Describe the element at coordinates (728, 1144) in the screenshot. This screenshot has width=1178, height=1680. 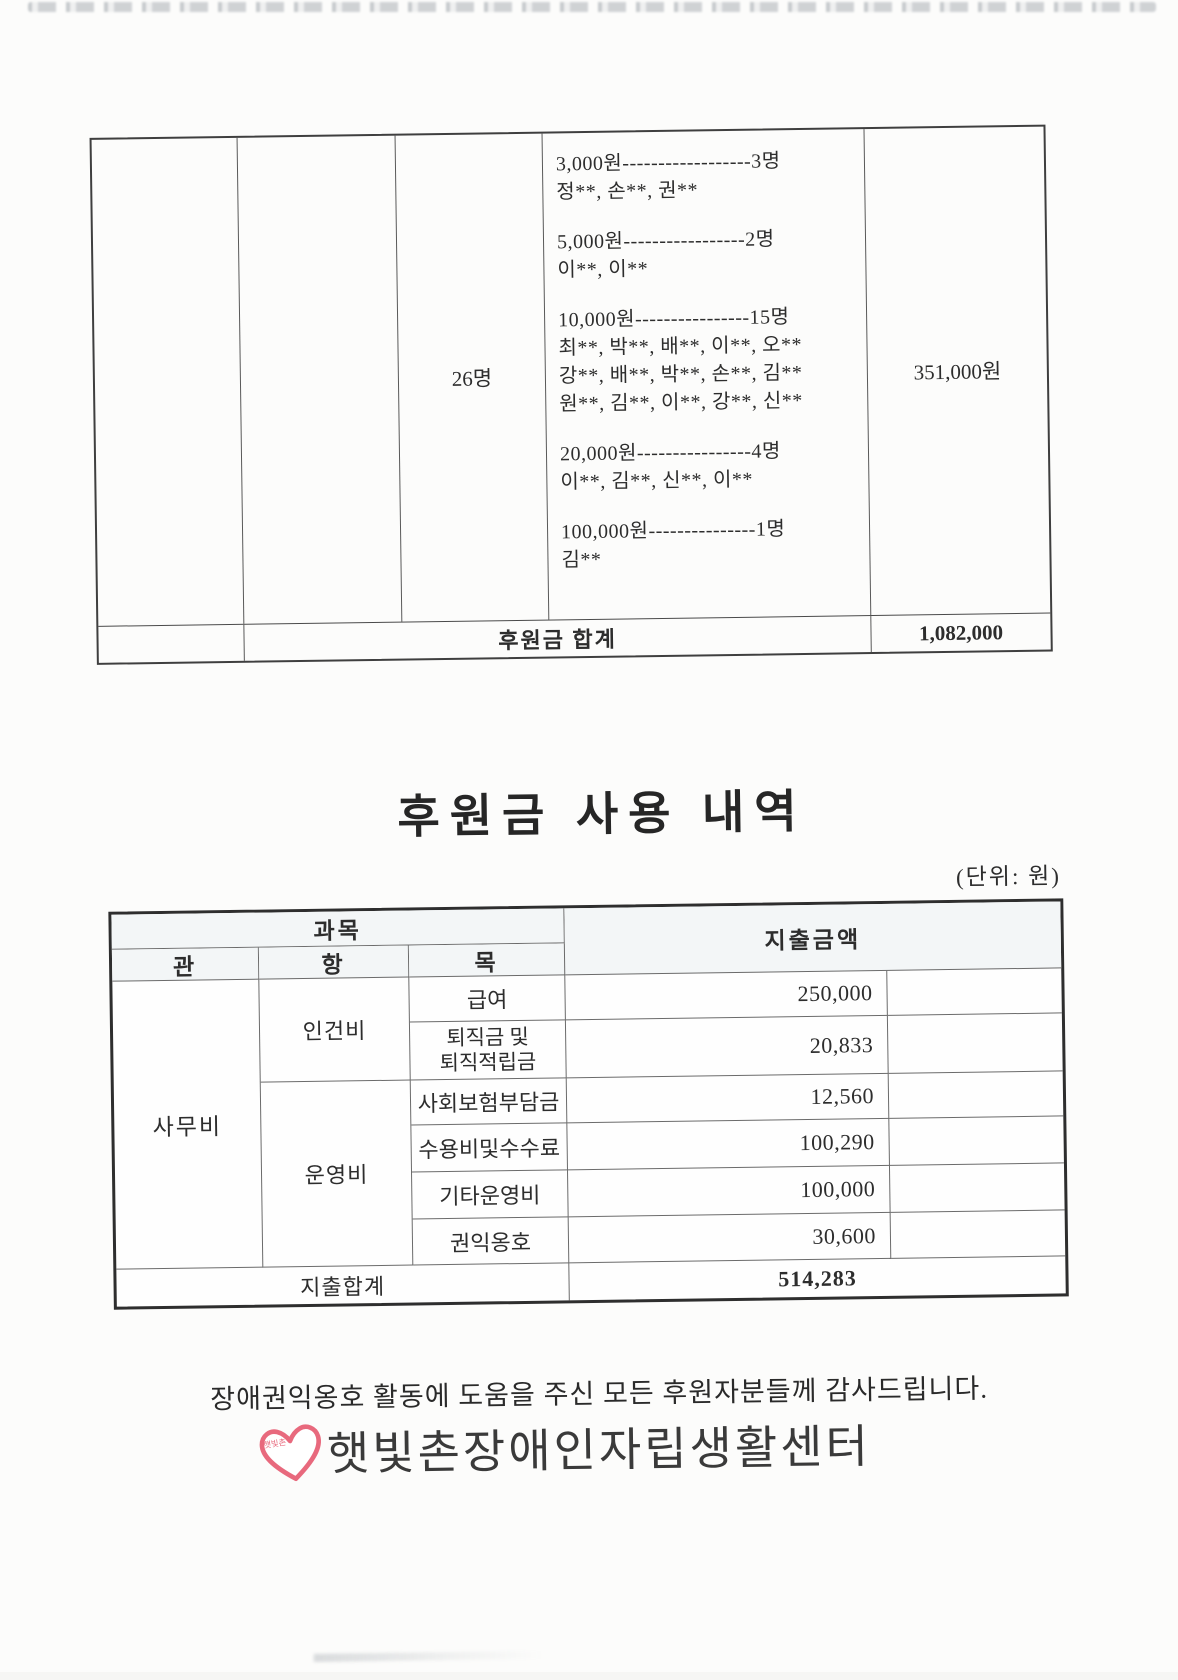
I see `amount-cell-fees: 100,290` at that location.